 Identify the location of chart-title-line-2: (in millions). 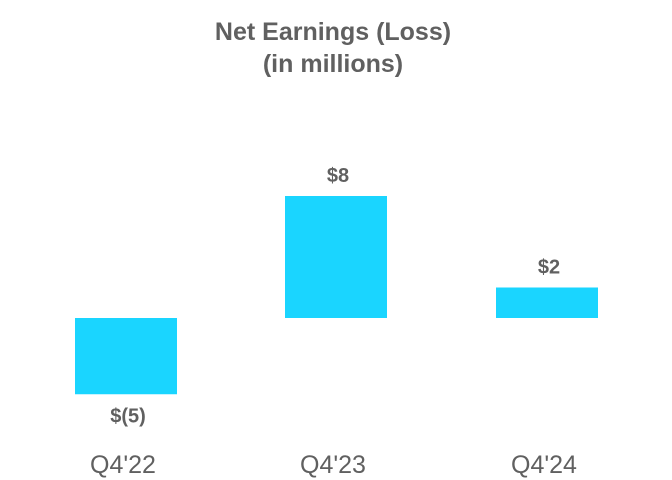
(333, 64).